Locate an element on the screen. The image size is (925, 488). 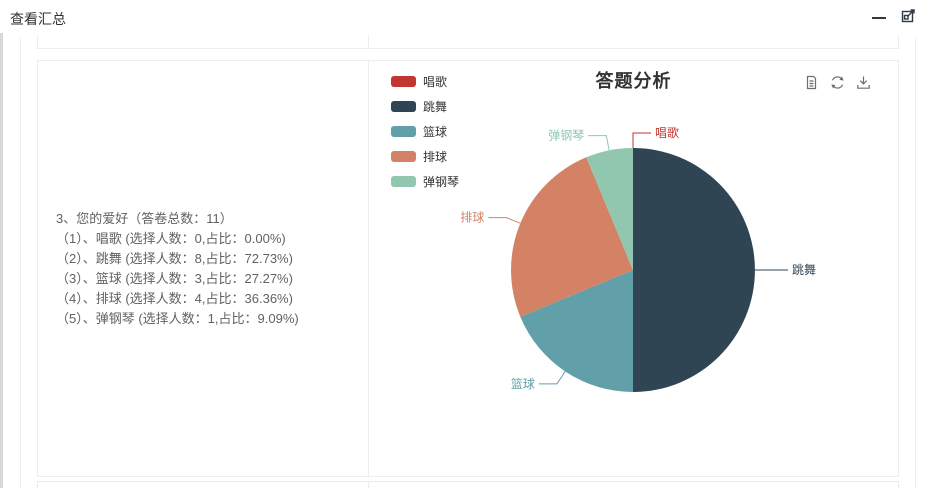
legend-label: 篮球 is located at coordinates (435, 131).